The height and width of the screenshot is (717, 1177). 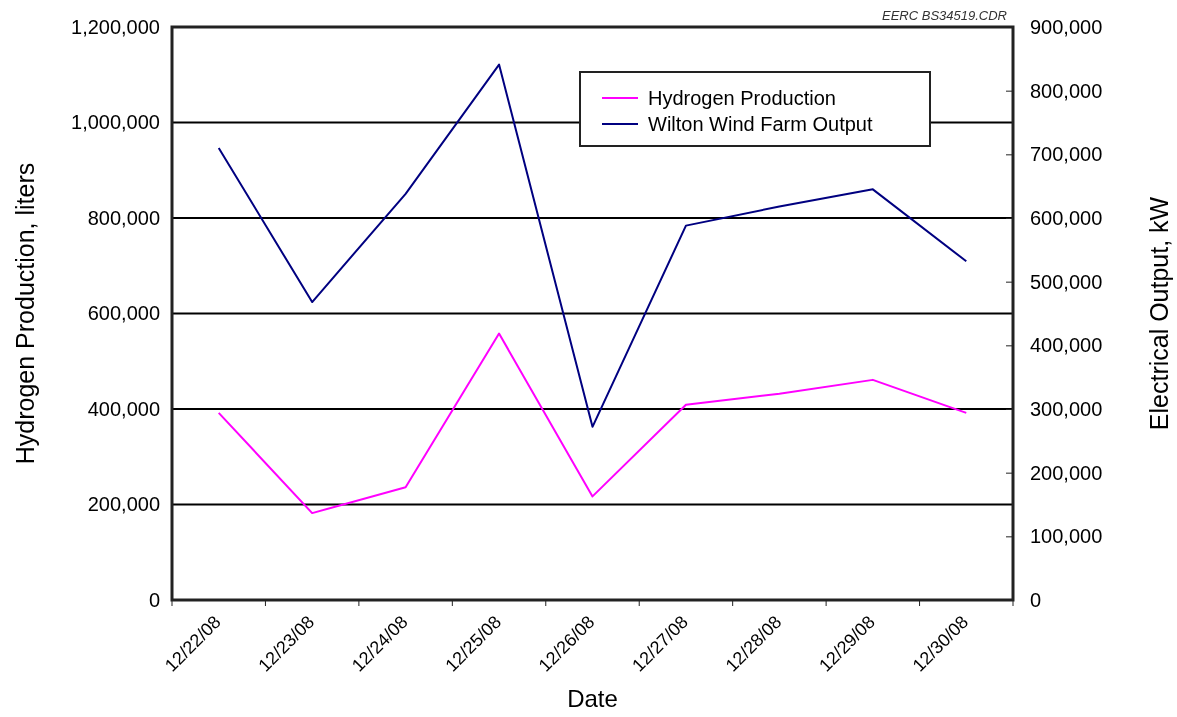 I want to click on y-tick-label: 1,200,000, so click(x=115, y=26).